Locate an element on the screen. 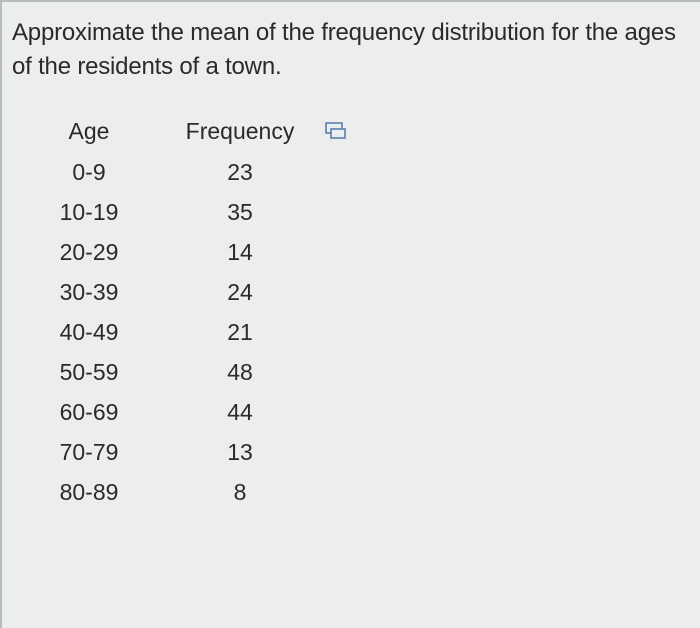  frequency-cell: 21 is located at coordinates (240, 332).